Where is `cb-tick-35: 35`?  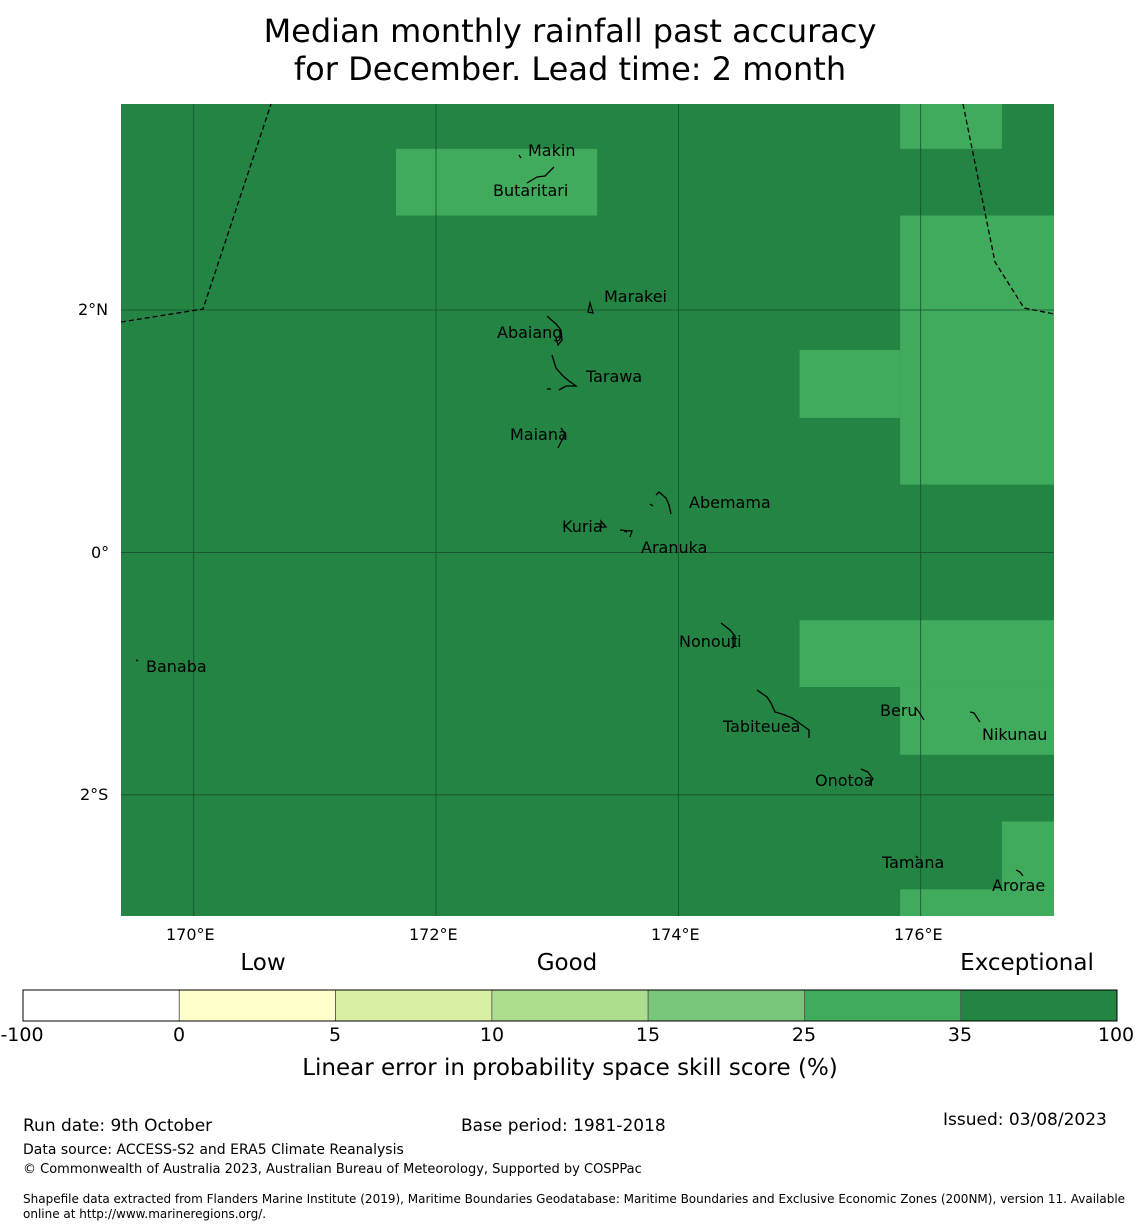
cb-tick-35: 35 is located at coordinates (960, 1035).